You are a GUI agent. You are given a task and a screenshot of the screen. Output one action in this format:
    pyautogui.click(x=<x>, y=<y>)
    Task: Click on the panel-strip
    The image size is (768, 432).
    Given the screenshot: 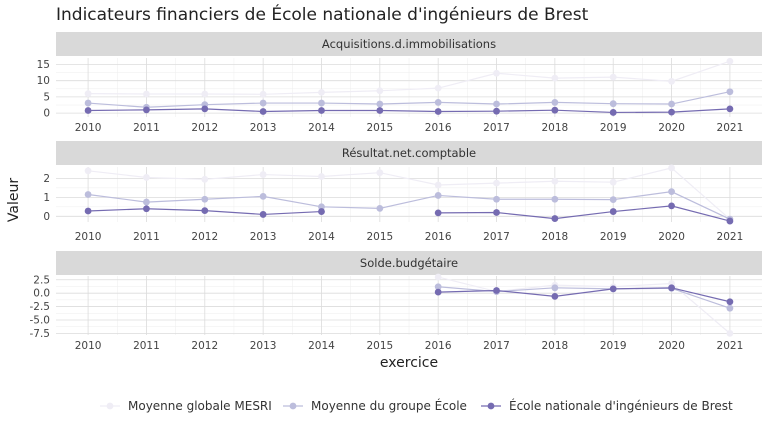 What is the action you would take?
    pyautogui.click(x=409, y=44)
    